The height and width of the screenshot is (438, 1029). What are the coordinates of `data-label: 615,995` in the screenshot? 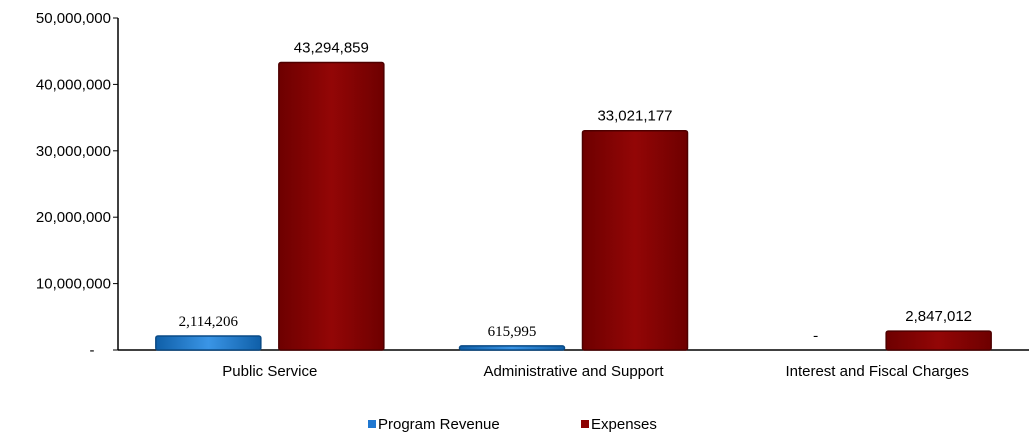 It's located at (512, 332).